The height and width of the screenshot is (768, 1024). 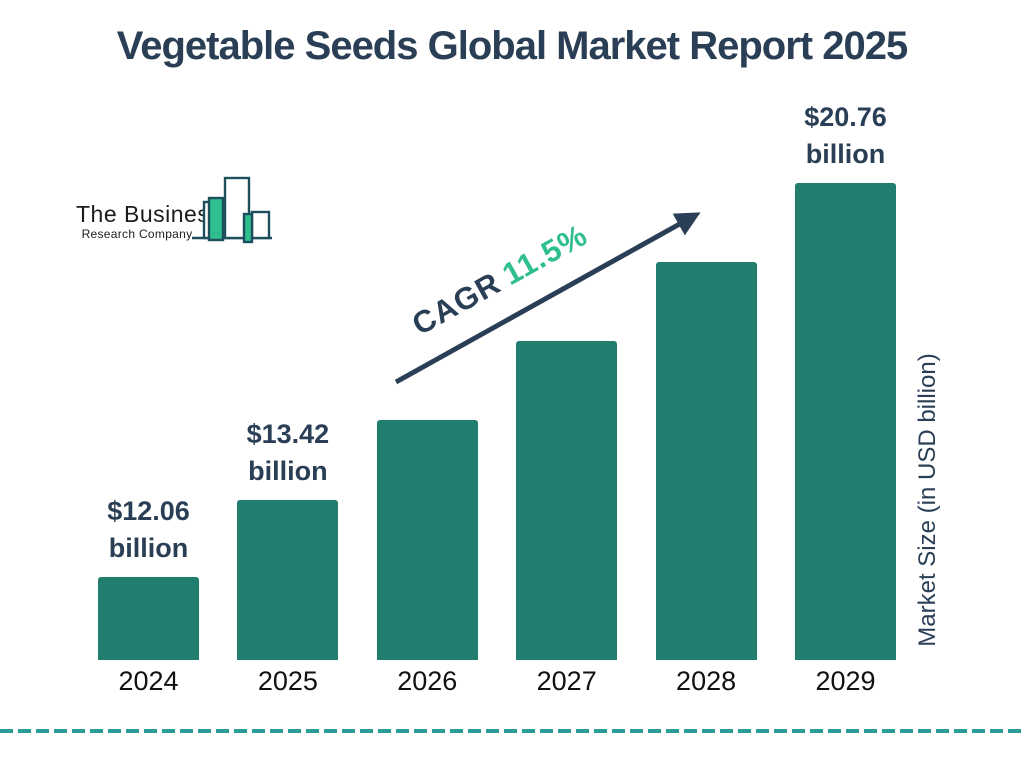 I want to click on bar-value-label-2029: $20.76 billion, so click(x=845, y=135).